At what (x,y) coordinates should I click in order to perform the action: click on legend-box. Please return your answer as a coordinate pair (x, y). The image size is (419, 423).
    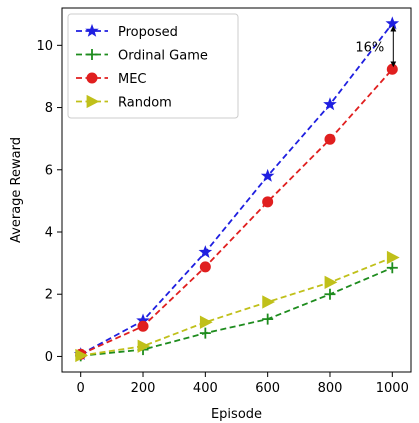
    Looking at the image, I should click on (153, 66).